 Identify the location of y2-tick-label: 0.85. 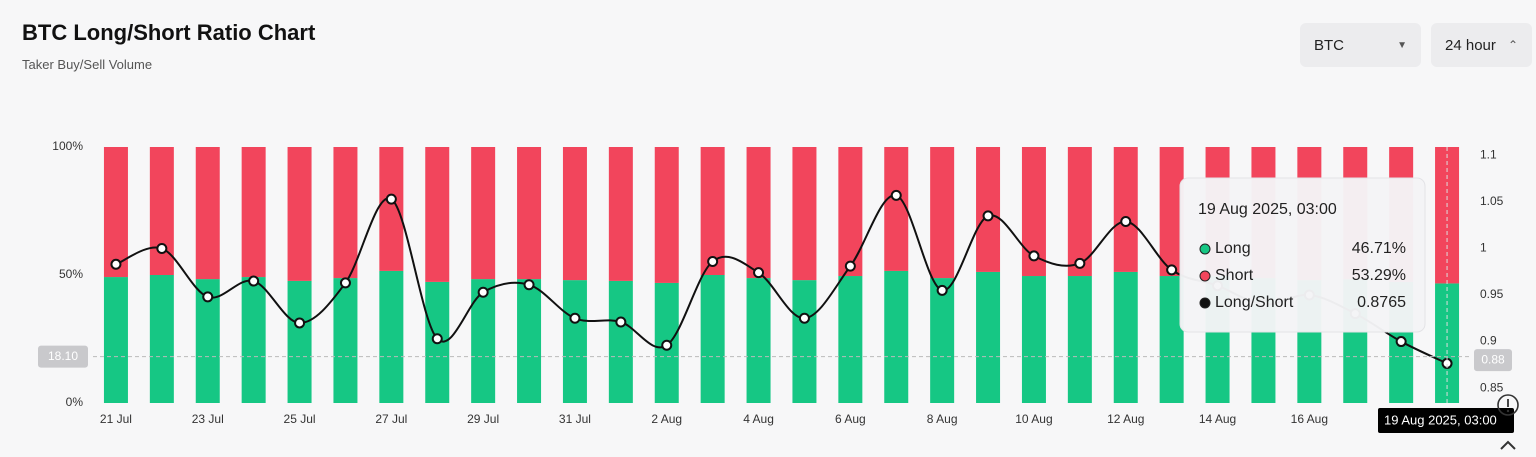
(1492, 387).